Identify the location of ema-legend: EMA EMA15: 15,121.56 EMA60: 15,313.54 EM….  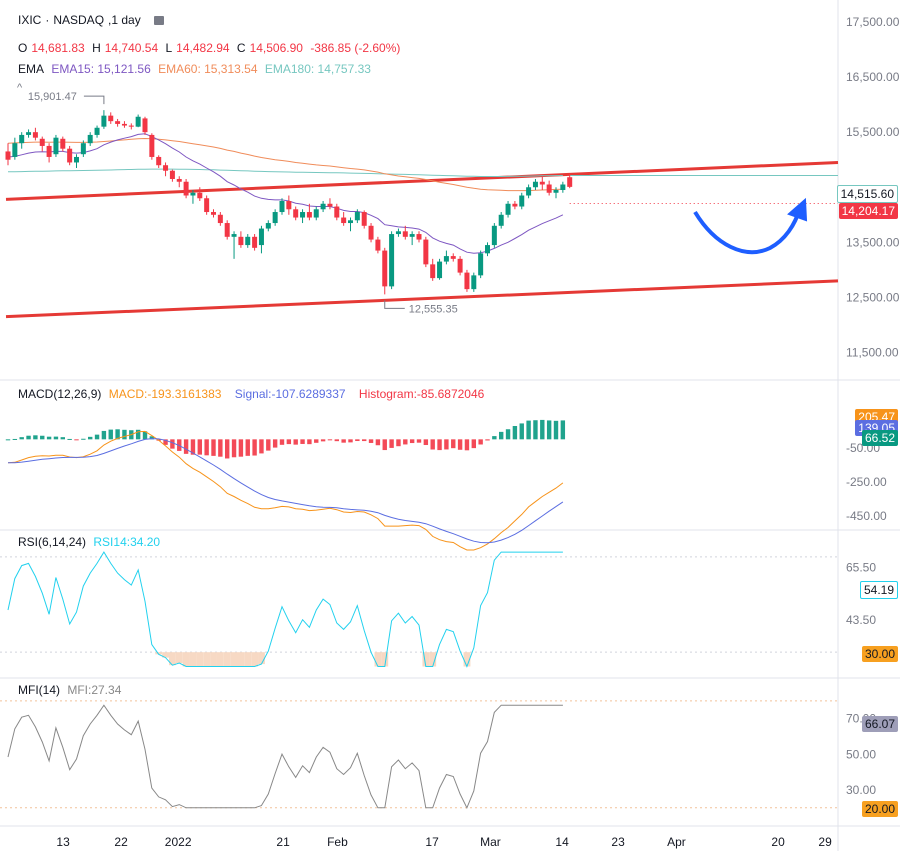
(196, 69).